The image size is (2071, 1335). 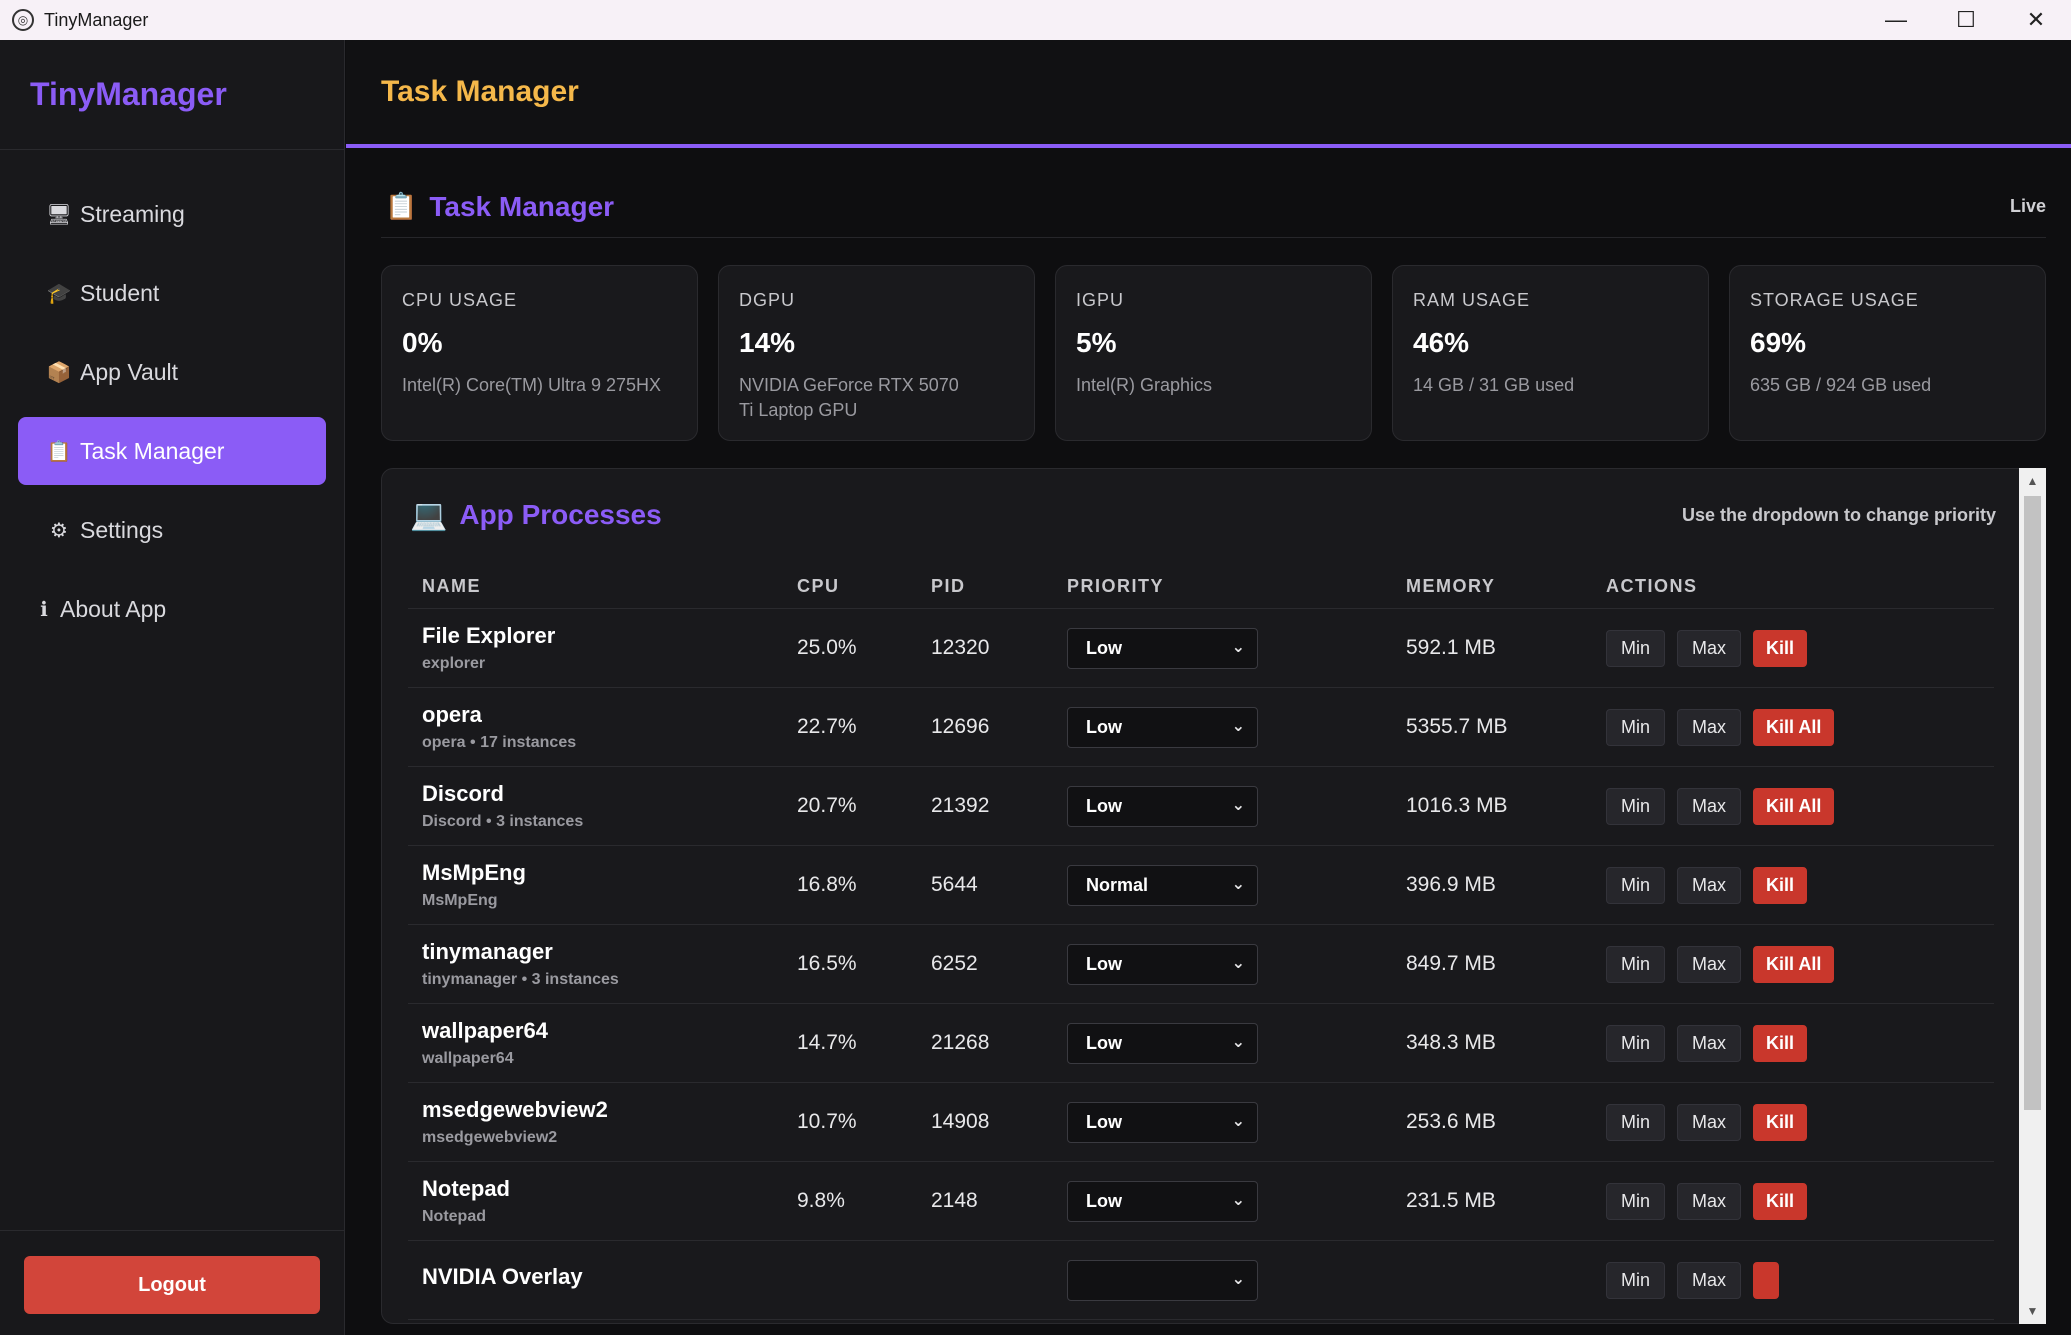 What do you see at coordinates (1116, 586) in the screenshot?
I see `column-header-priority: PRIORITY` at bounding box center [1116, 586].